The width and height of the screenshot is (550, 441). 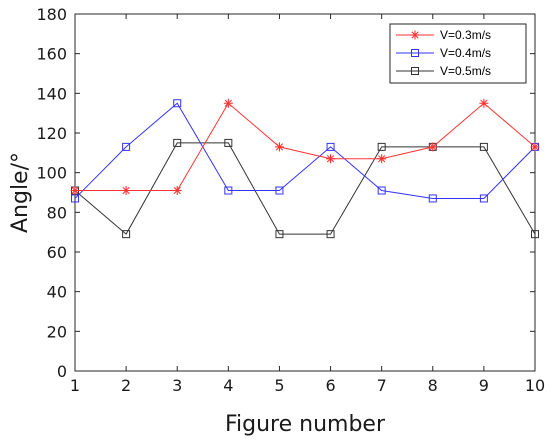 What do you see at coordinates (51, 133) in the screenshot?
I see `y-tick-label: 120` at bounding box center [51, 133].